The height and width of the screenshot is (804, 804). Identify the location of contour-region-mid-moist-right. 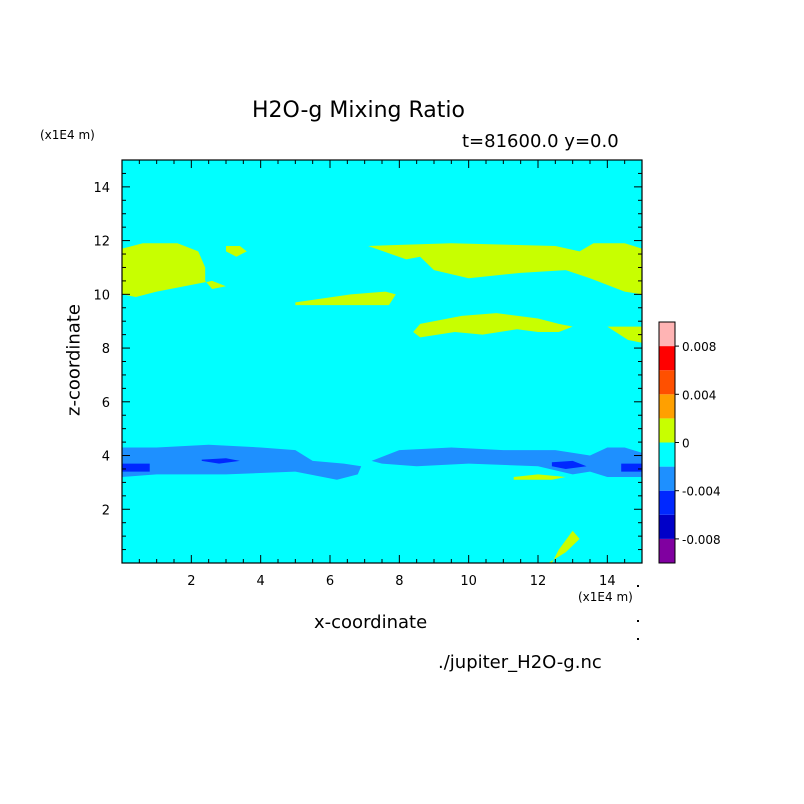
(624, 334).